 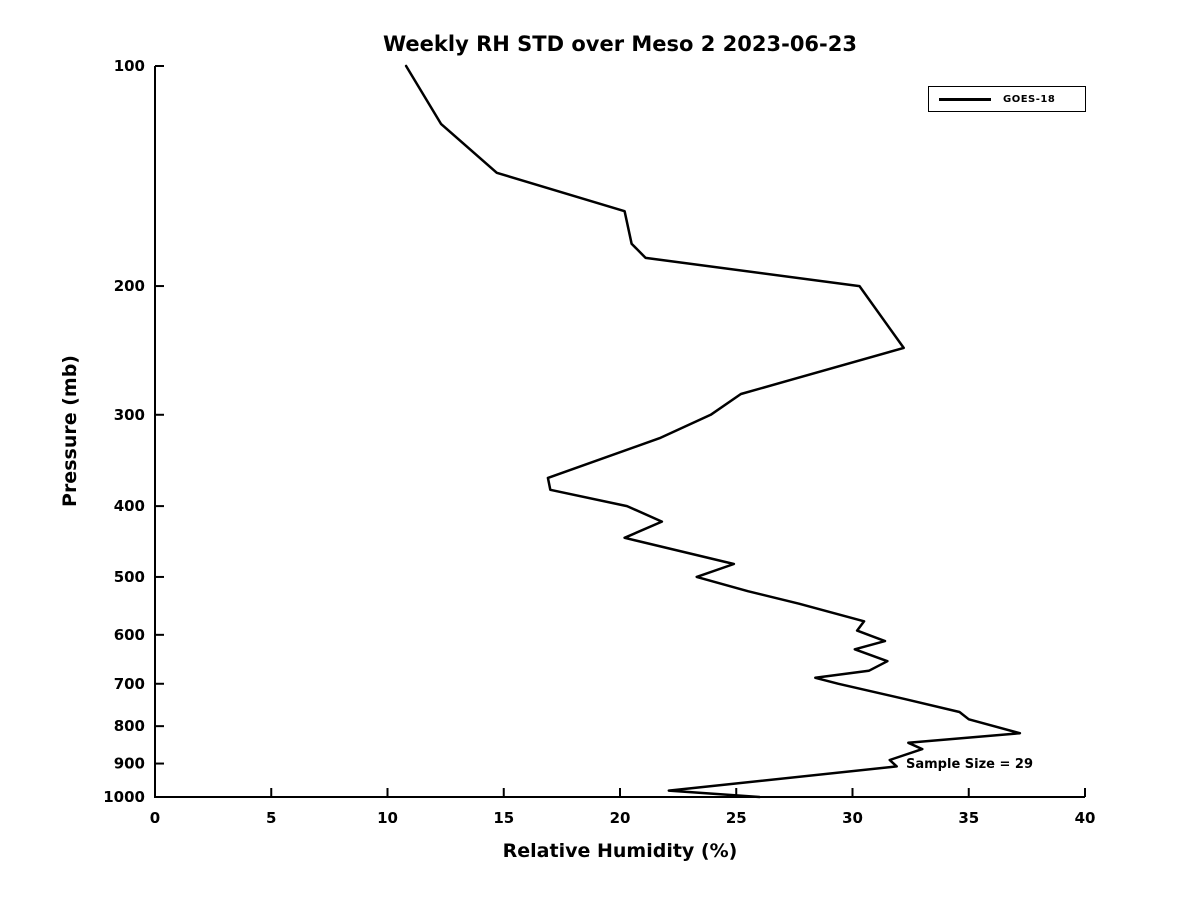 What do you see at coordinates (852, 818) in the screenshot?
I see `x-tick-label: 30` at bounding box center [852, 818].